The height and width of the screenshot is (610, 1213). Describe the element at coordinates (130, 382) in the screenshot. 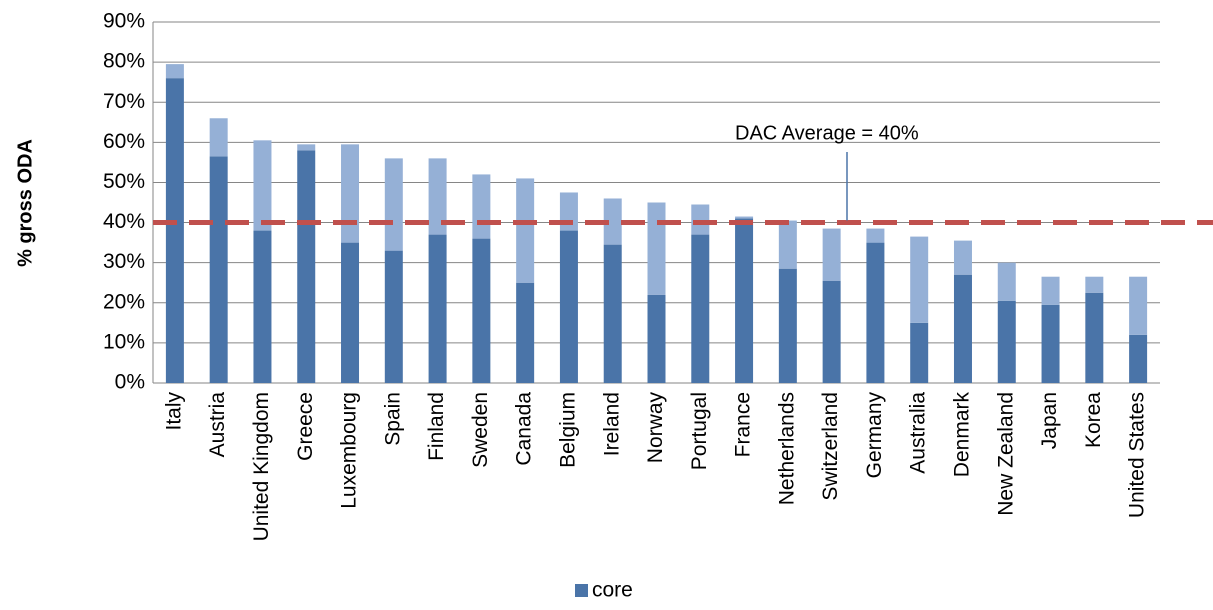

I see `y-tick-label: 0%` at that location.